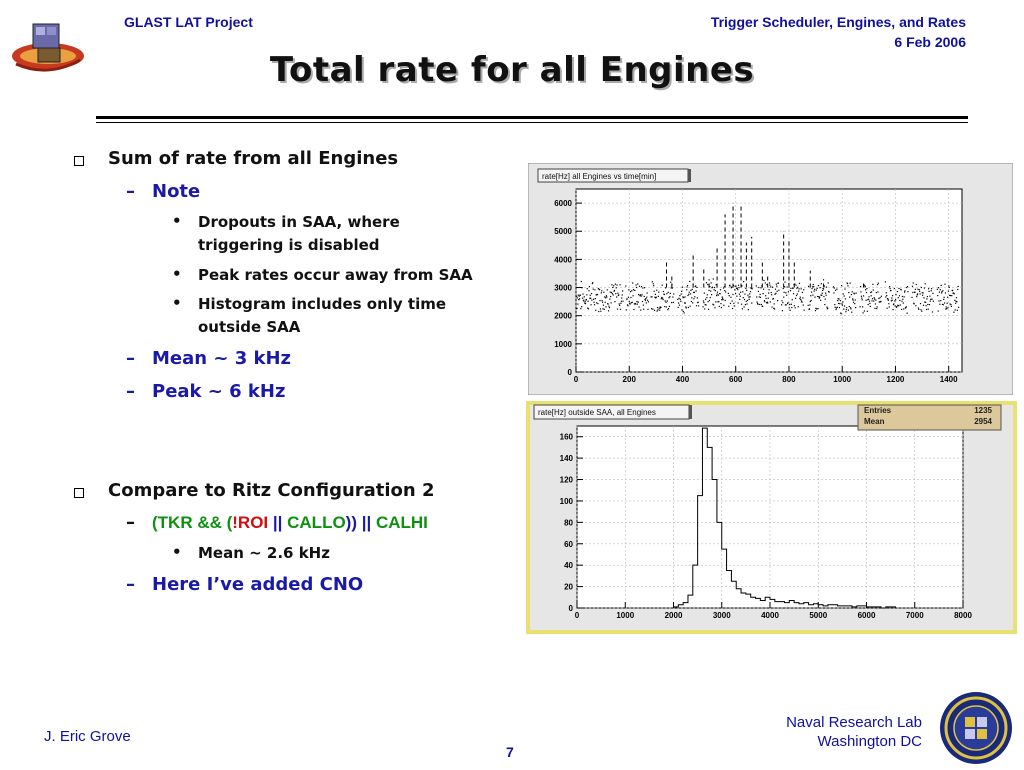 This screenshot has width=1024, height=770. I want to click on stats-box, so click(929, 417).